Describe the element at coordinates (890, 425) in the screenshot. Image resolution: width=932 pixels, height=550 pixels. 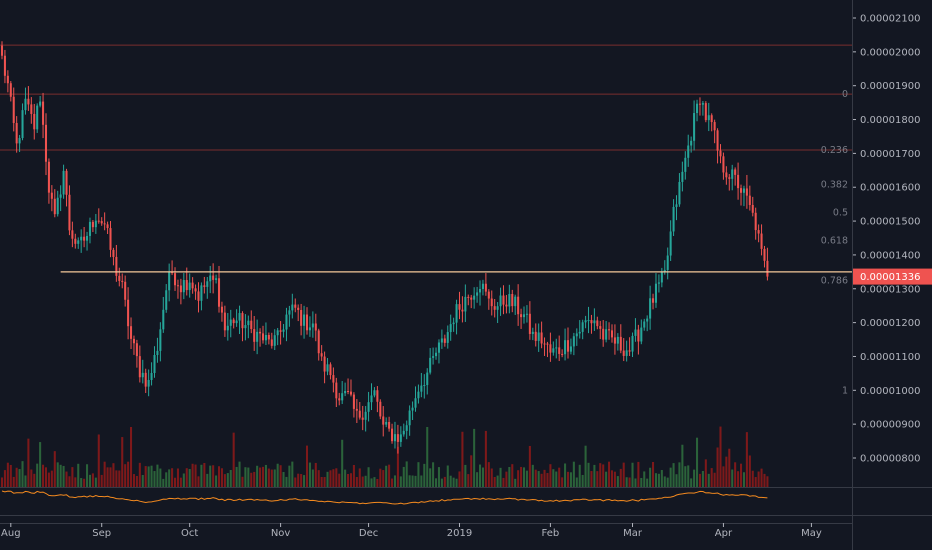
I see `y-tick-label: 0.00000900` at that location.